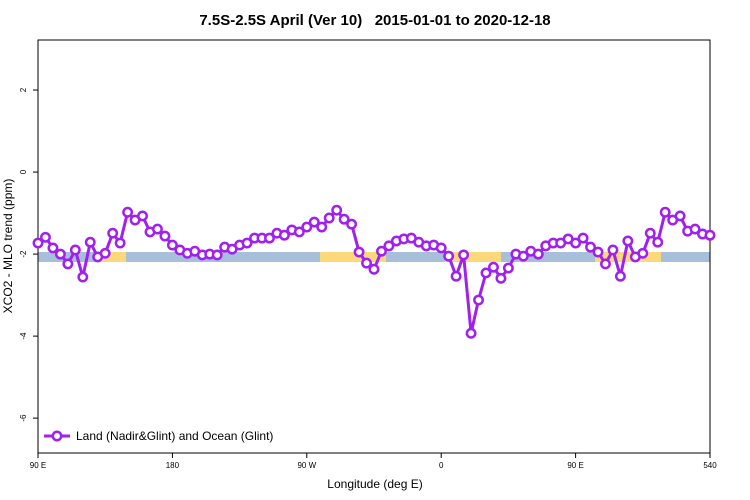 The image size is (750, 500). What do you see at coordinates (23, 418) in the screenshot?
I see `y-tick-label: -6` at bounding box center [23, 418].